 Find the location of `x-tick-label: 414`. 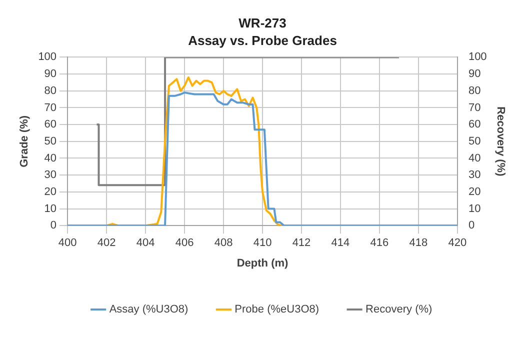

x-tick-label: 414 is located at coordinates (340, 243).